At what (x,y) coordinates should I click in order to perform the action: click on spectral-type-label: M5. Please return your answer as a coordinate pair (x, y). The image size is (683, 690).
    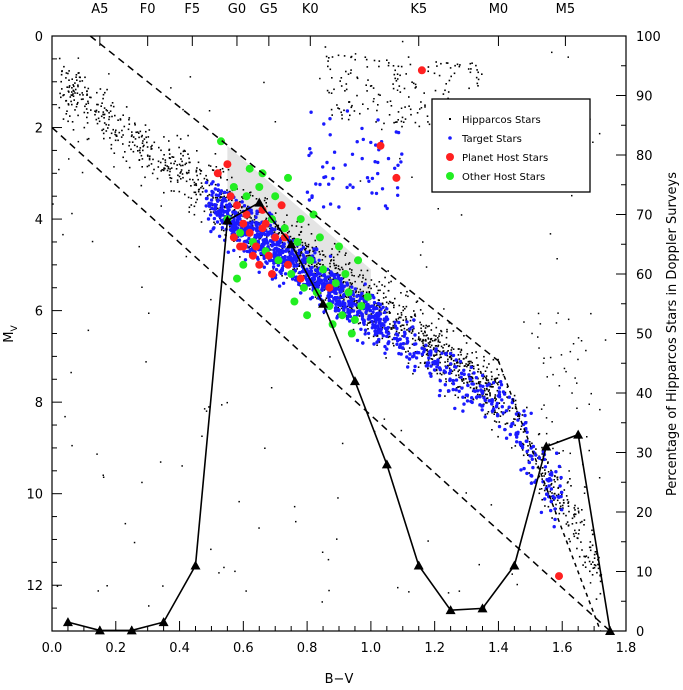
    Looking at the image, I should click on (566, 9).